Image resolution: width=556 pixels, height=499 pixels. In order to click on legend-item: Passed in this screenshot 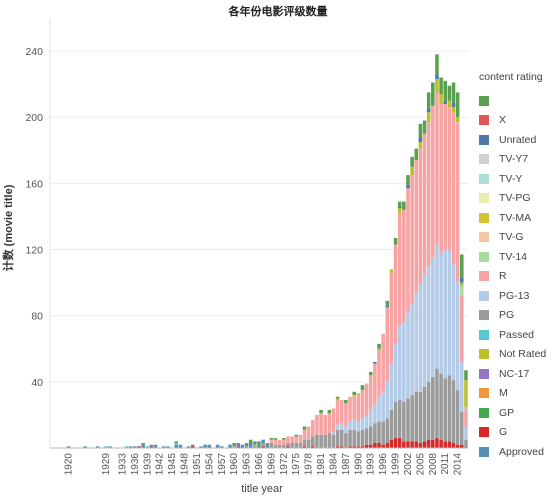, I will do `click(517, 335)`.